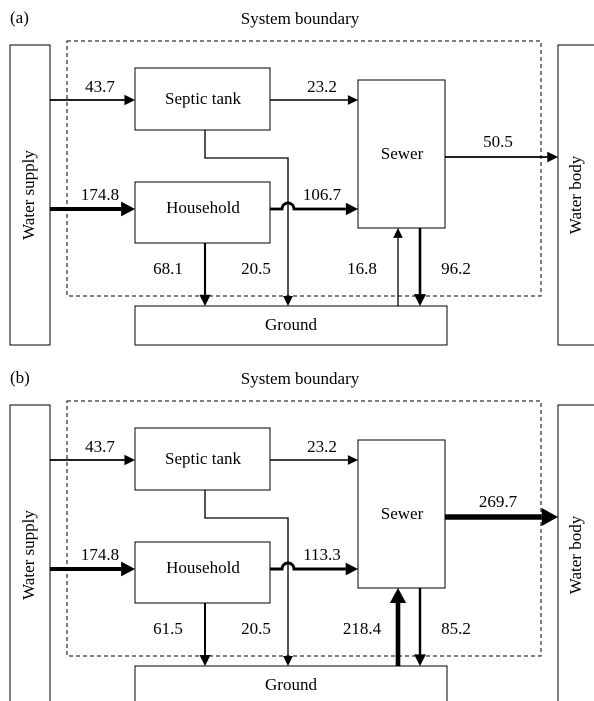  I want to click on flow-label: 106.7, so click(322, 194).